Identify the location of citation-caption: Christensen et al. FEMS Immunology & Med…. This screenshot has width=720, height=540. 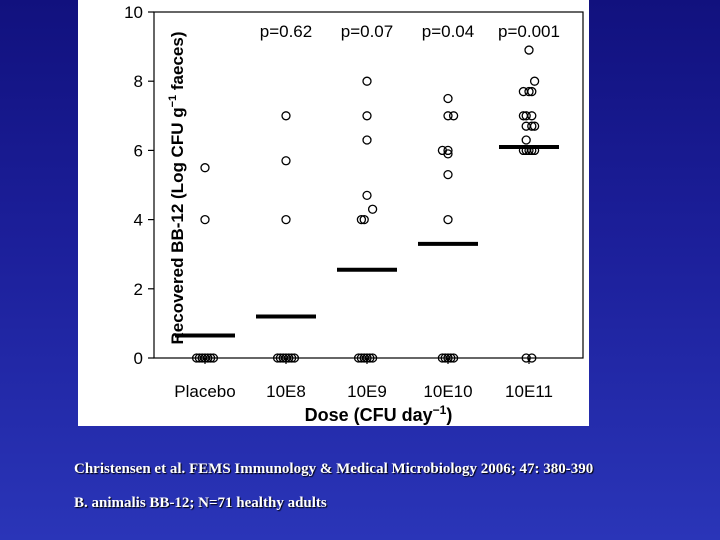
(334, 469).